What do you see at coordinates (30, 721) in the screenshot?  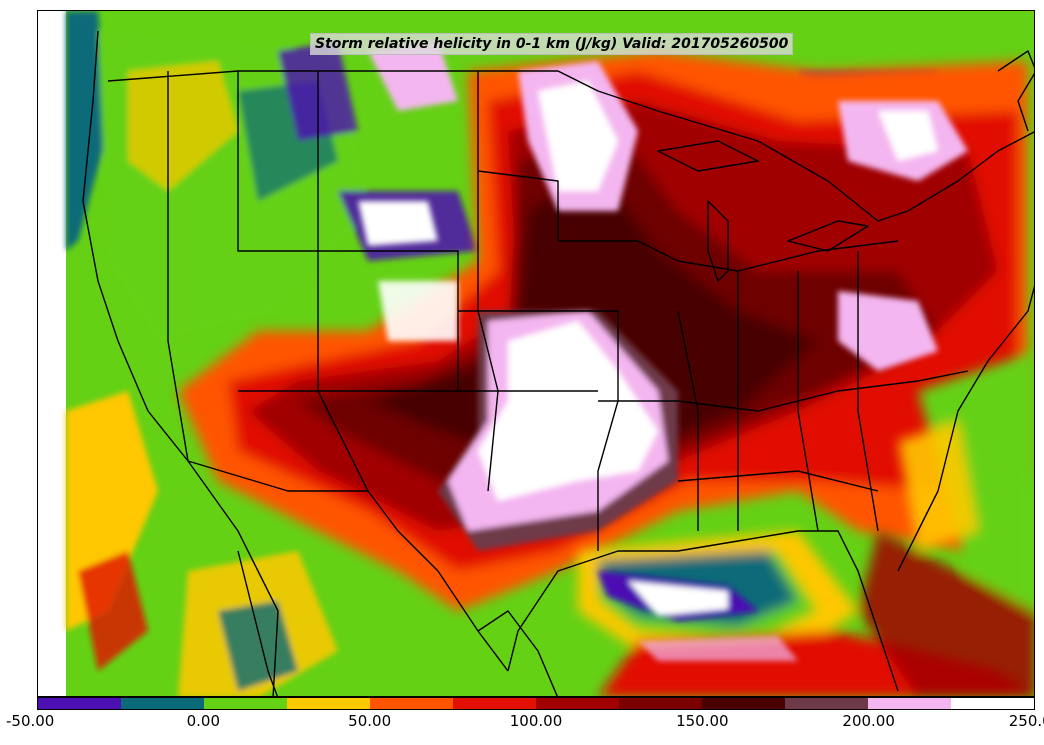 I see `colorbar-tick-label: -50.00` at bounding box center [30, 721].